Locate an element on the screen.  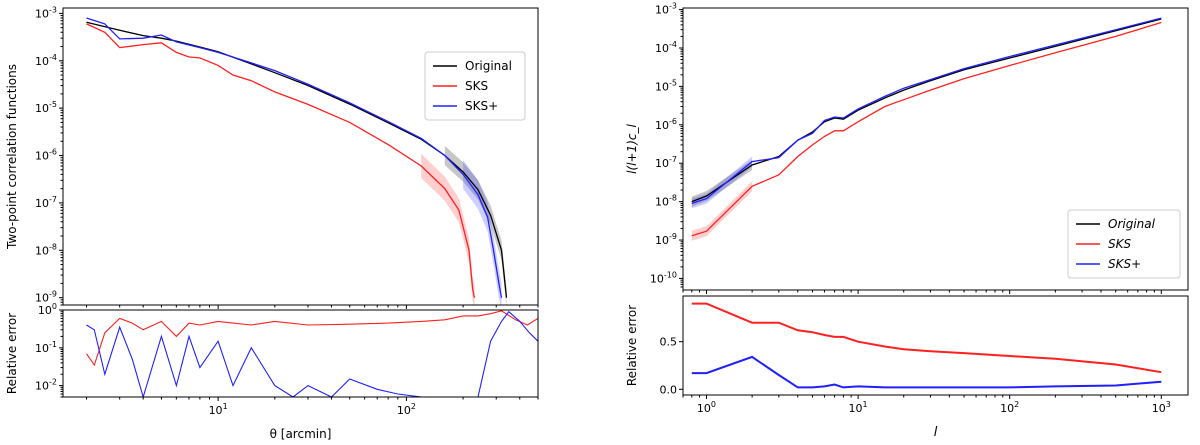
left-y-tick-label: 10⁻³ is located at coordinates (46, 12).